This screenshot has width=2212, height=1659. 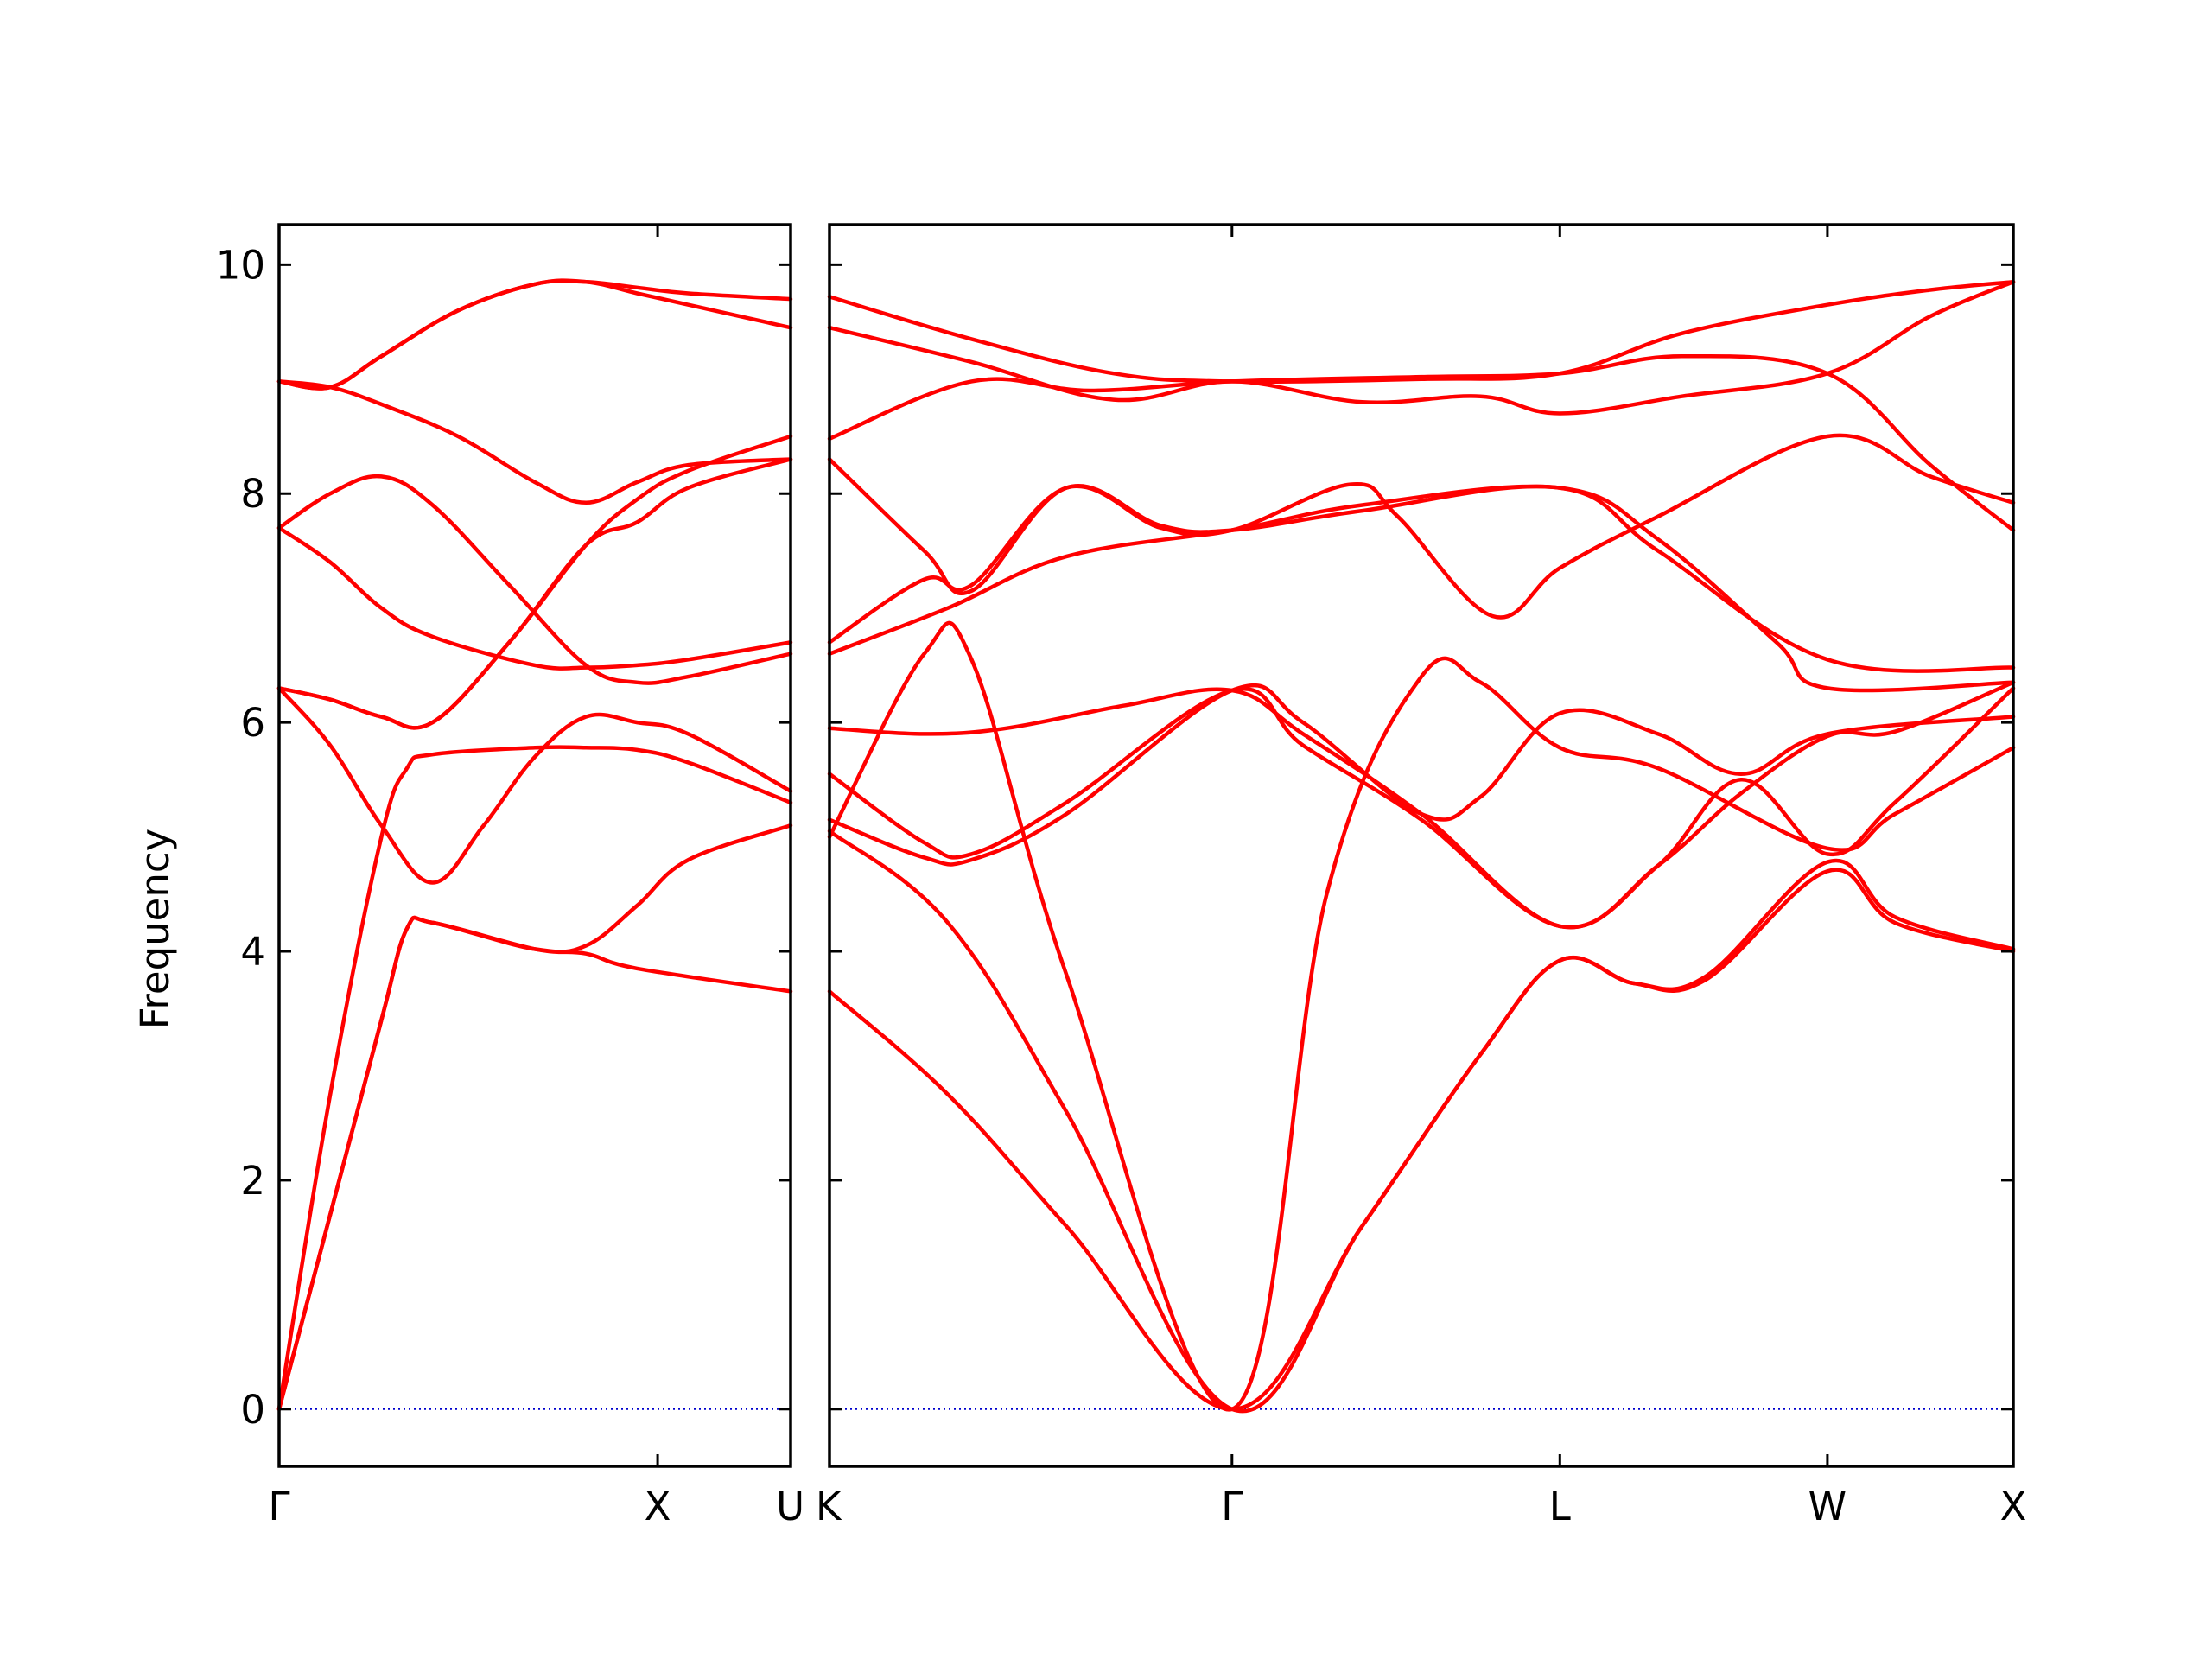 I want to click on y-tick-label: 2, so click(x=252, y=1181).